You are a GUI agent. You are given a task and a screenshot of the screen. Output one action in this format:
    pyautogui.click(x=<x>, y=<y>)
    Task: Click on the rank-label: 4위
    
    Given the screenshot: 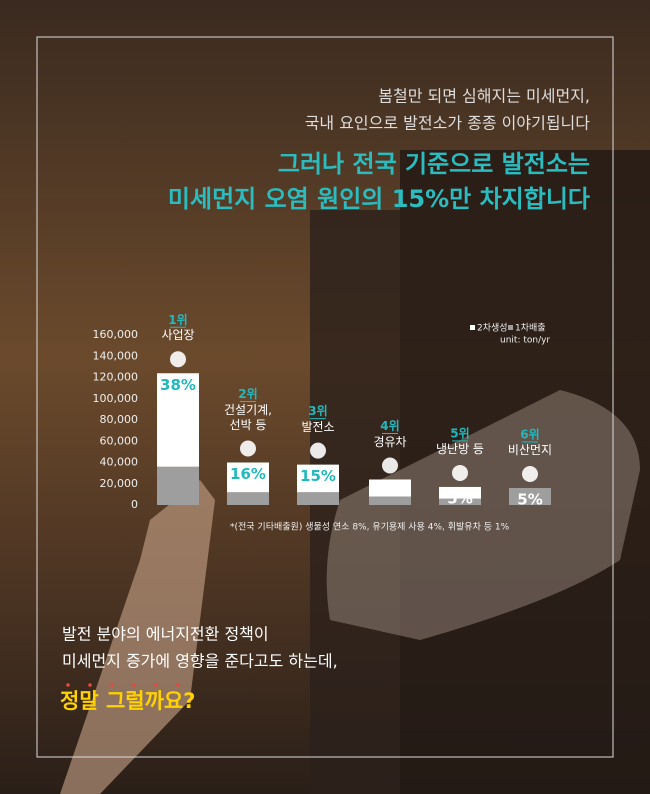 What is the action you would take?
    pyautogui.click(x=389, y=426)
    